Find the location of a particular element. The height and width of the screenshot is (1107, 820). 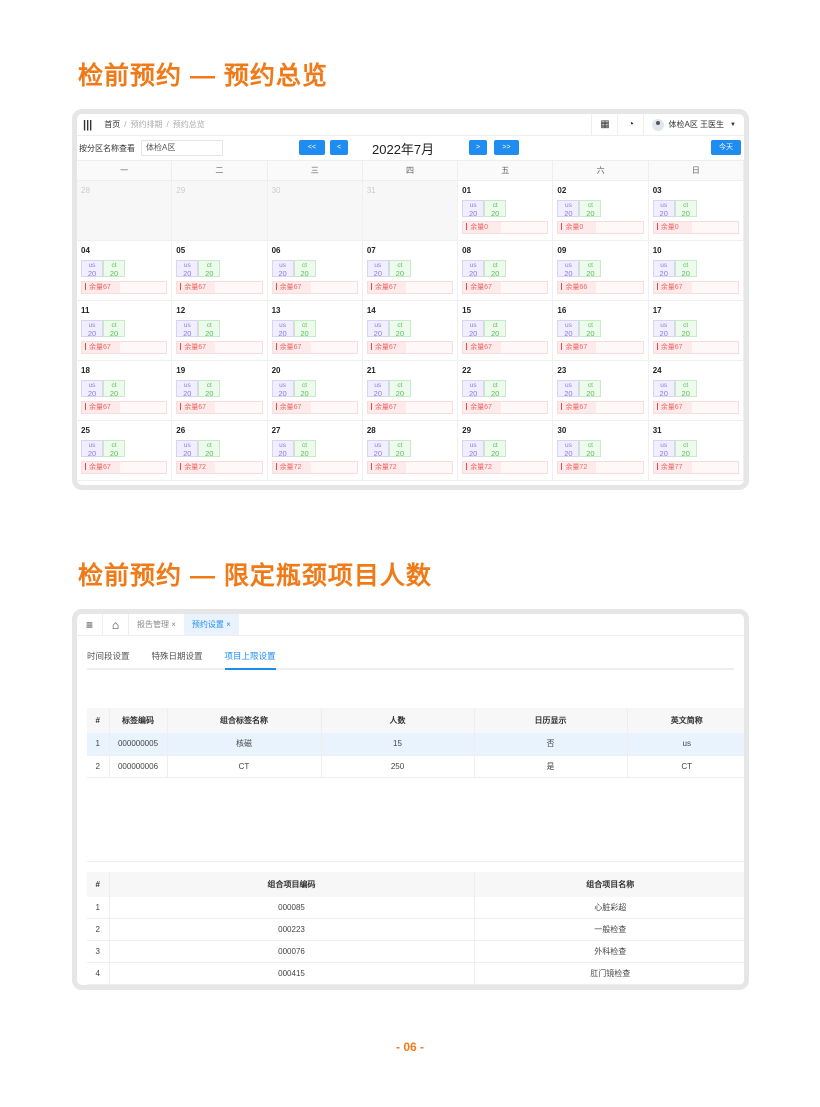

calendar-day-cell: 11 us 20 ct 20 余量67 is located at coordinates (125, 331).